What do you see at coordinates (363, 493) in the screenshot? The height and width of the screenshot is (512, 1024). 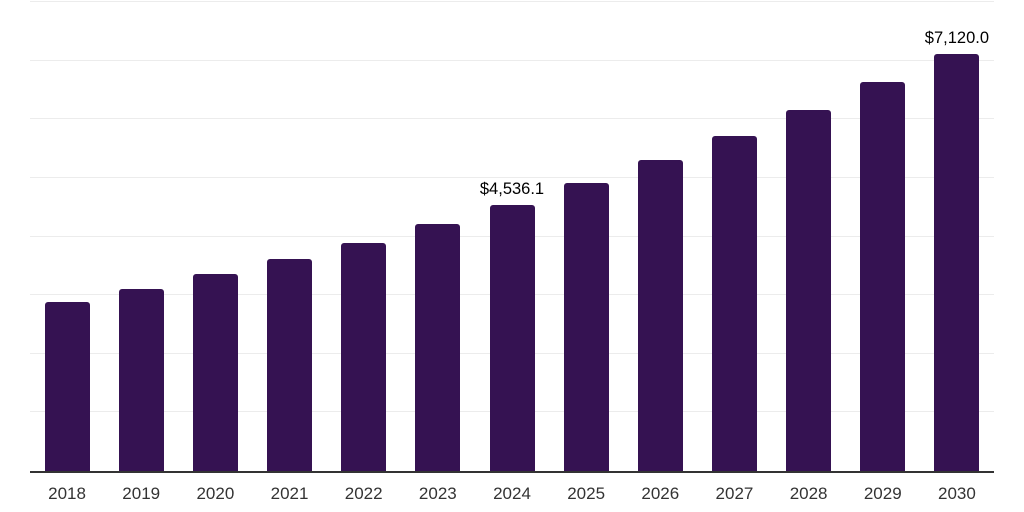 I see `x-axis-label-2022: 2022` at bounding box center [363, 493].